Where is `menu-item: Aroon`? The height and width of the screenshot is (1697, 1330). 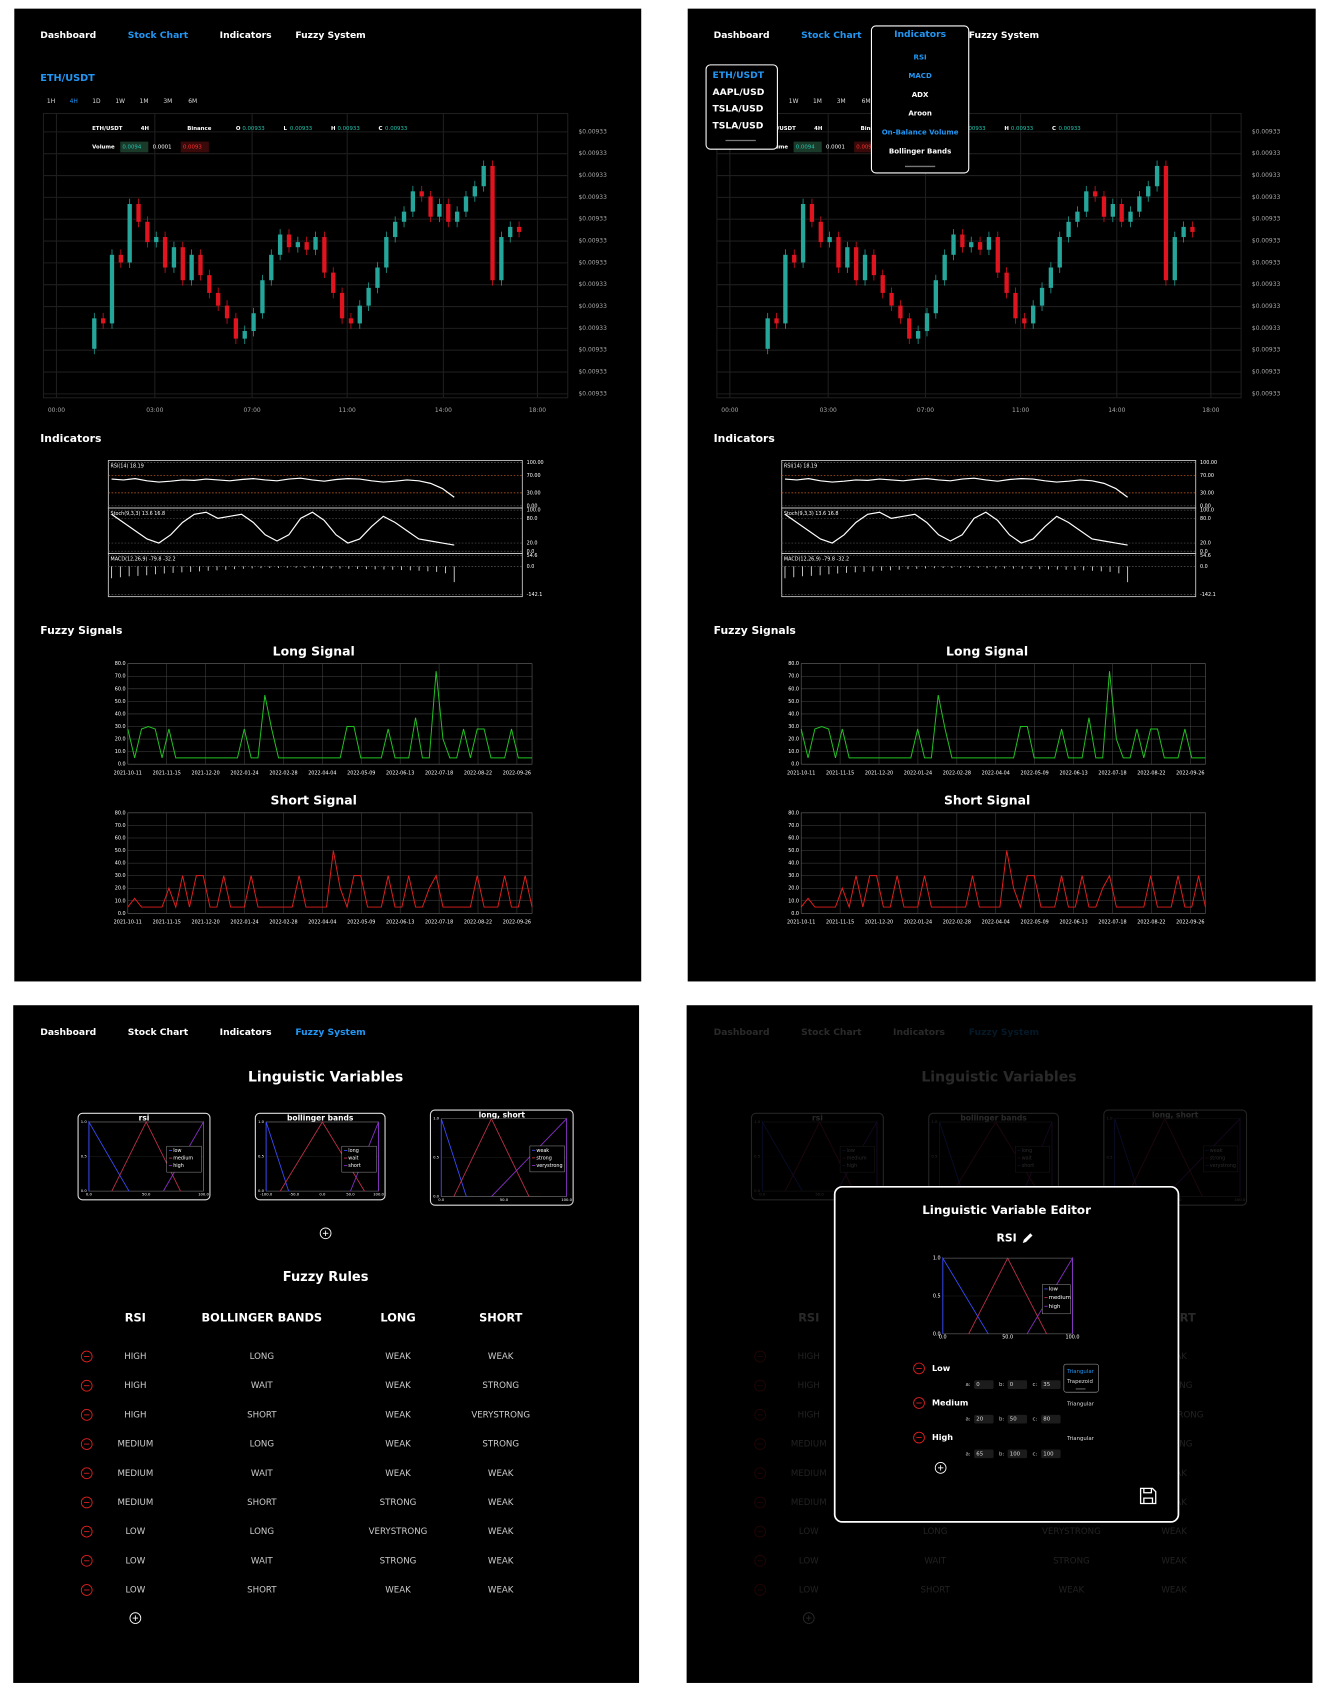 menu-item: Aroon is located at coordinates (920, 113).